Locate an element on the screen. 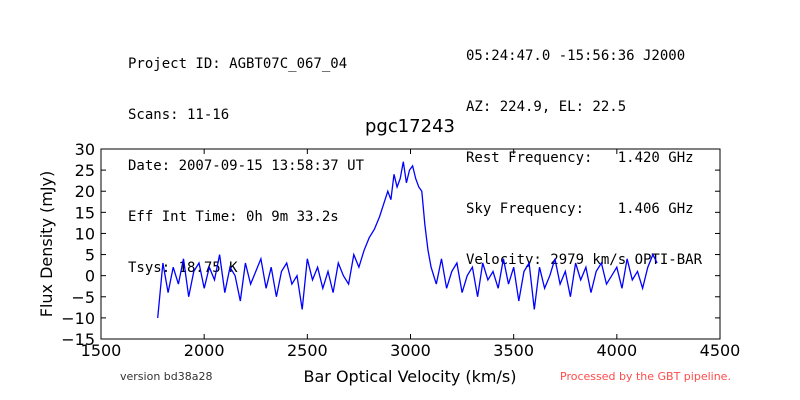  y-tick-label: 20 is located at coordinates (85, 191).